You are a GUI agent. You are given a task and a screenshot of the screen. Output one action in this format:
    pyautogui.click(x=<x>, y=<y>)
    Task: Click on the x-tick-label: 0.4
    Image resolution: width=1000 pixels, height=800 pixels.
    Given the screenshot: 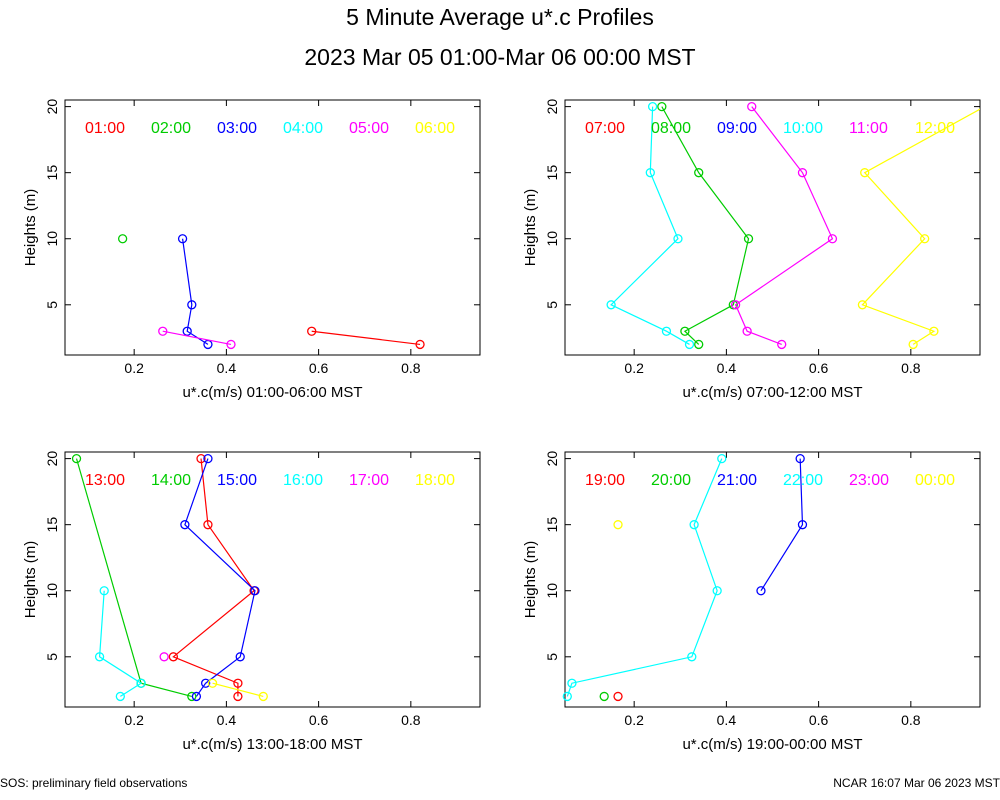 What is the action you would take?
    pyautogui.click(x=727, y=720)
    